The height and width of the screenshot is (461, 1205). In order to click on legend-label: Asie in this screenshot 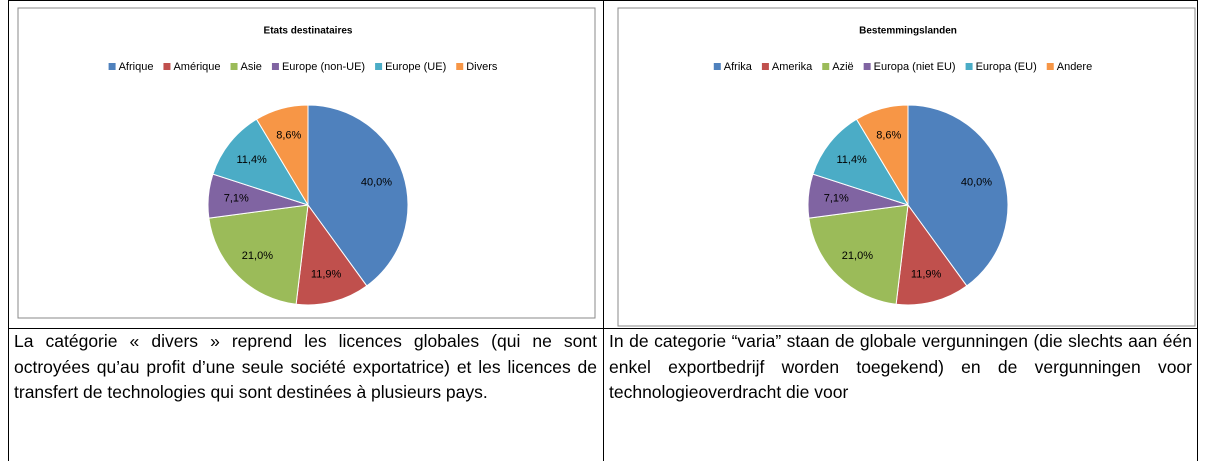, I will do `click(251, 67)`.